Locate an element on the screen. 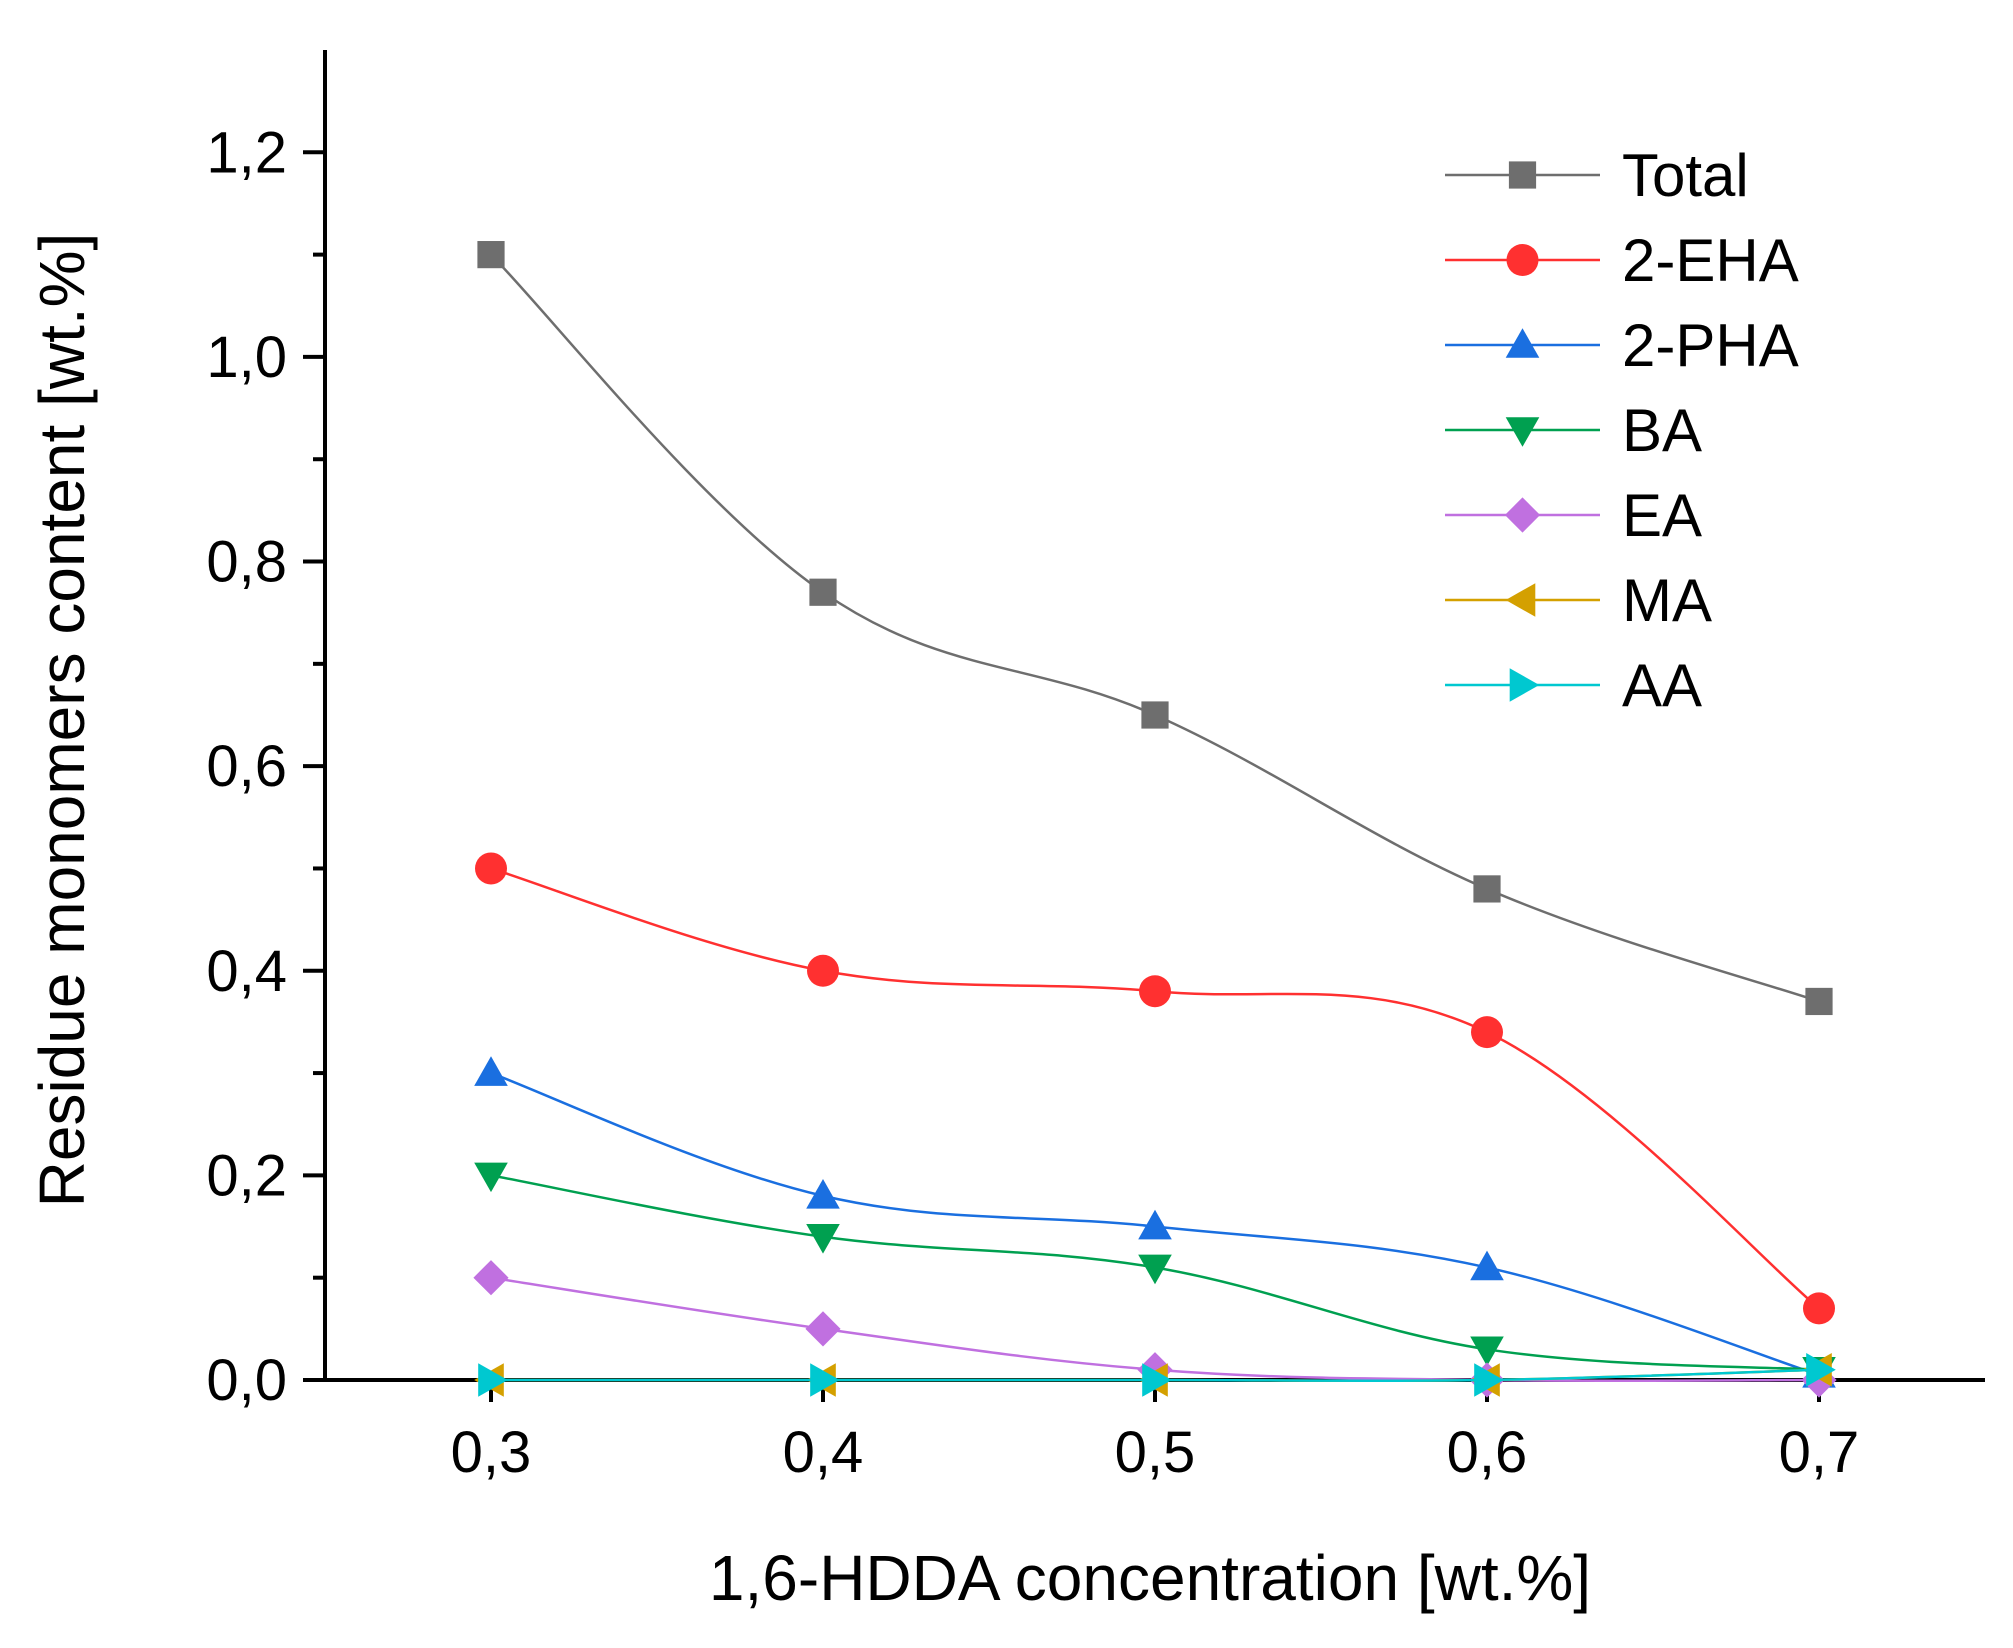  legend-entry-2-pha: 2-PHA is located at coordinates (1622, 345).